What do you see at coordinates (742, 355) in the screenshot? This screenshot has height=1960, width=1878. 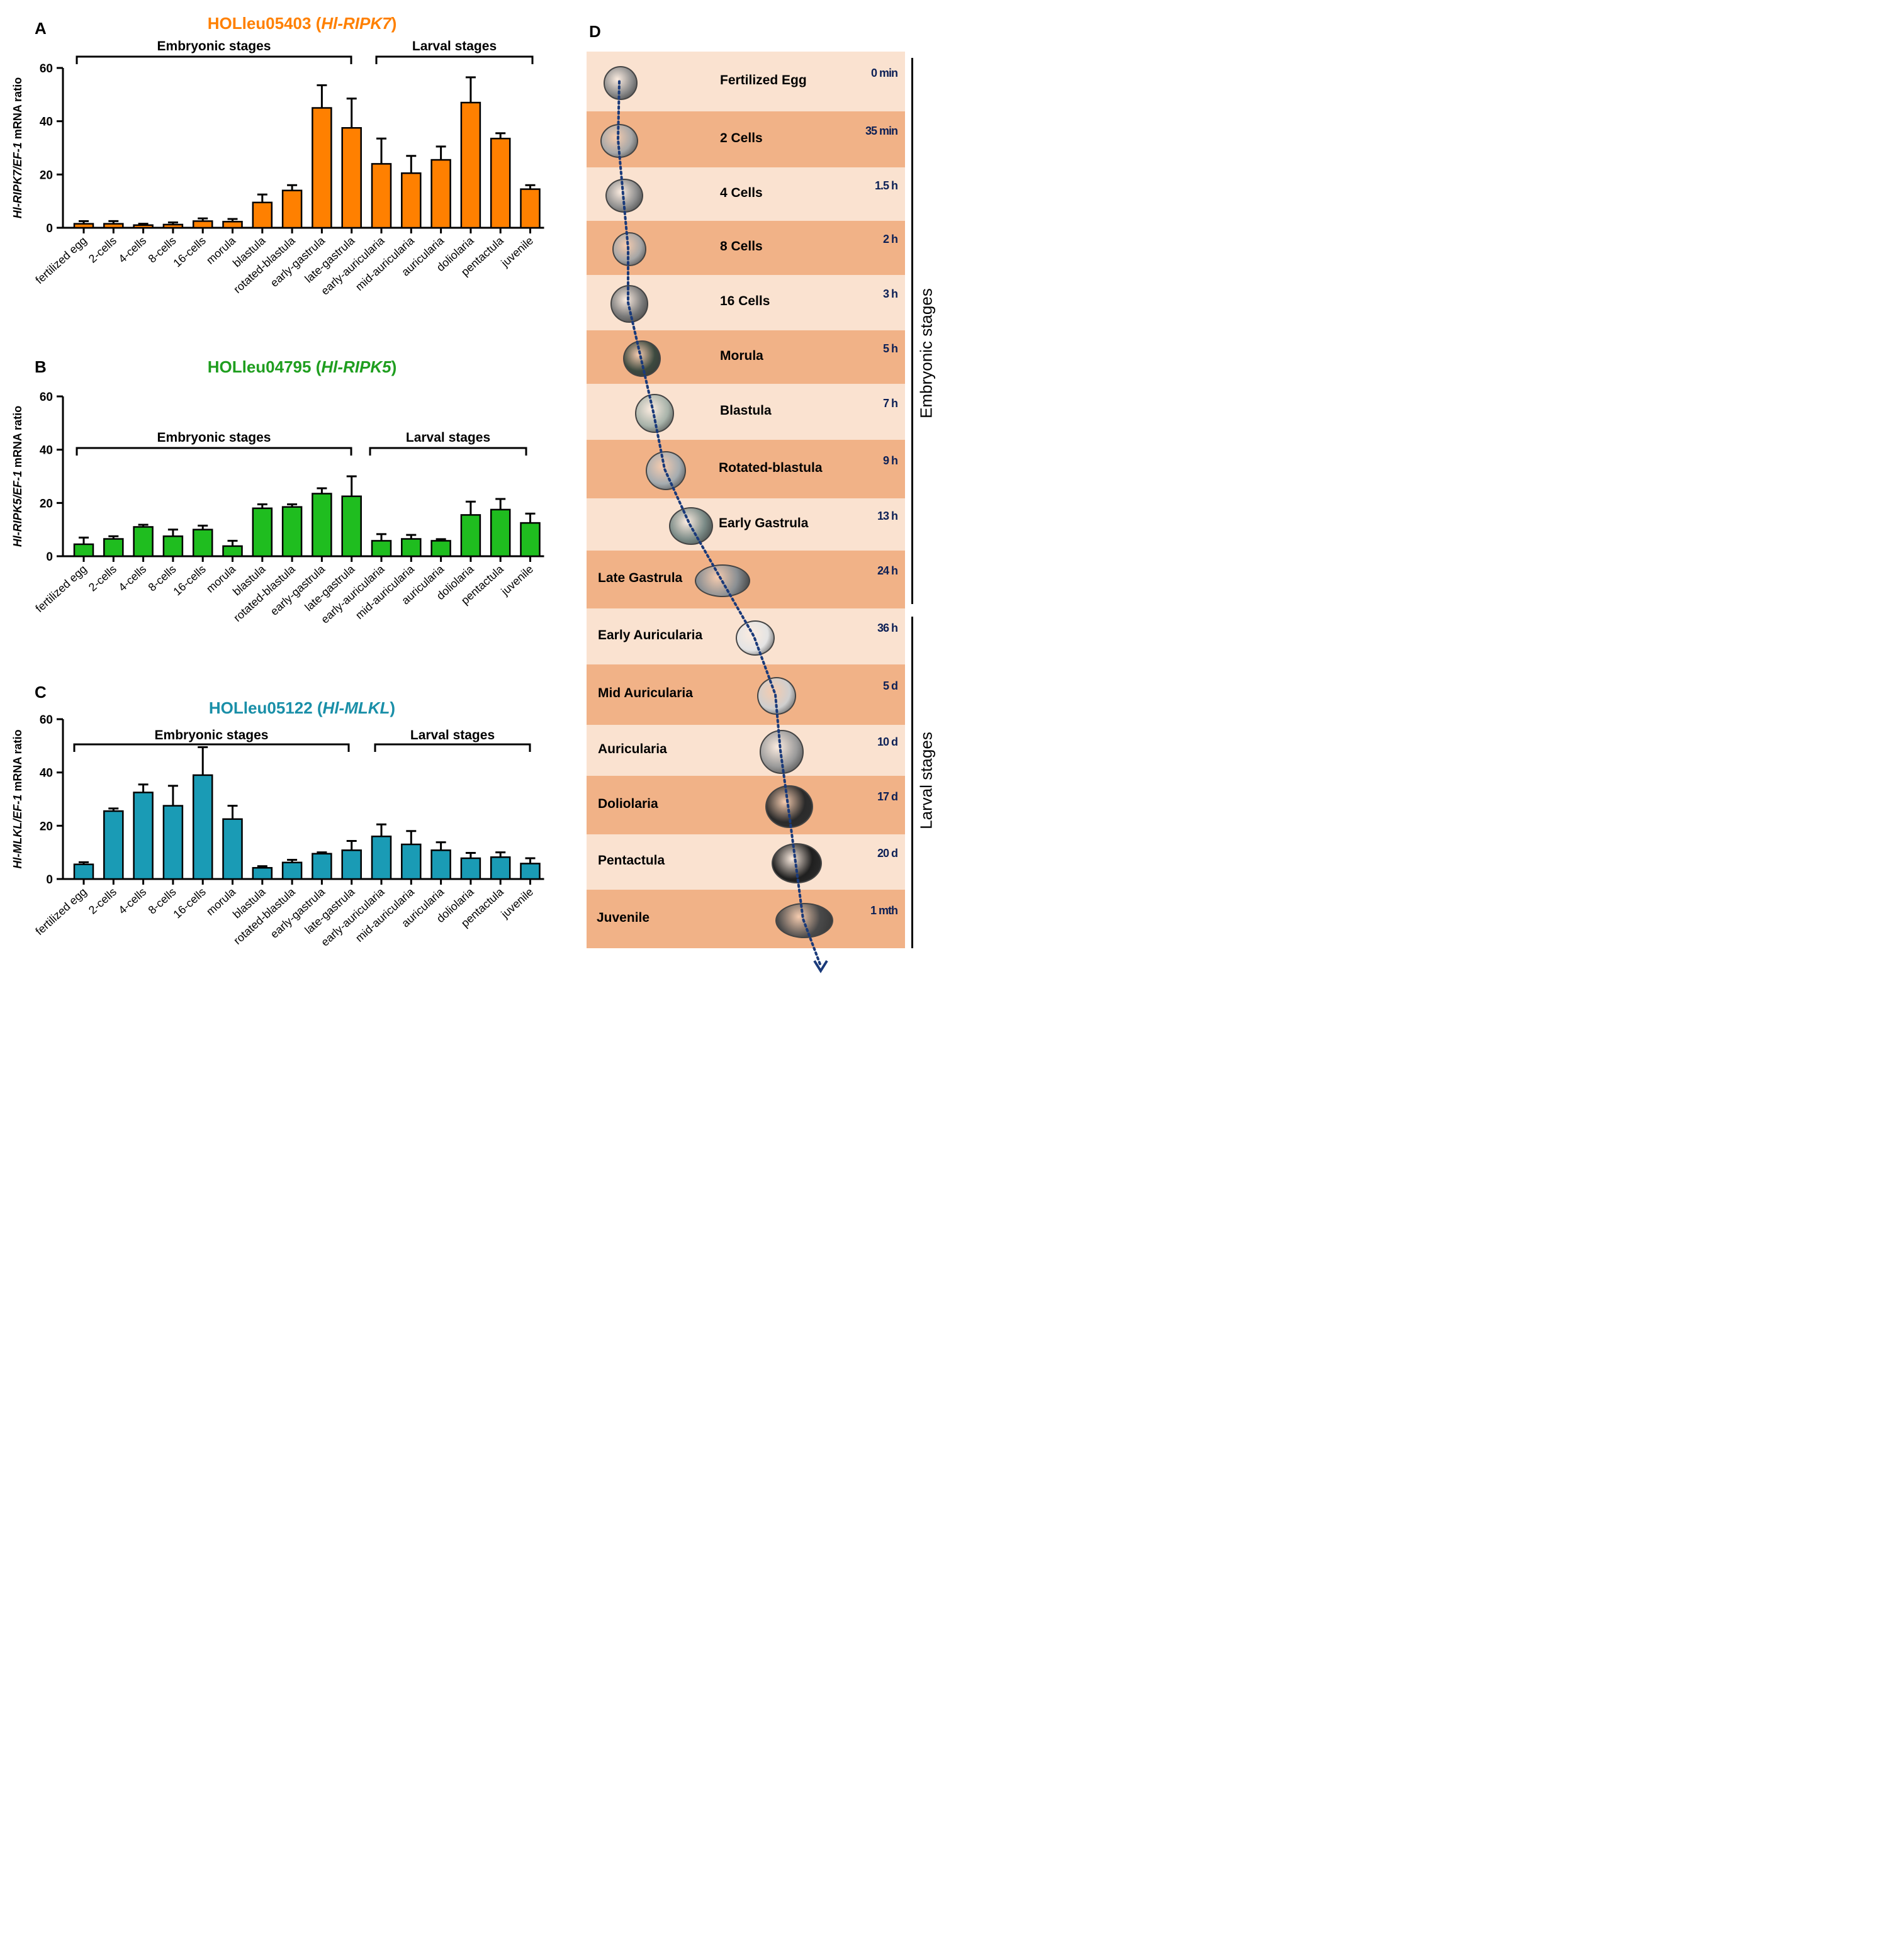 I see `stage-name: Morula` at bounding box center [742, 355].